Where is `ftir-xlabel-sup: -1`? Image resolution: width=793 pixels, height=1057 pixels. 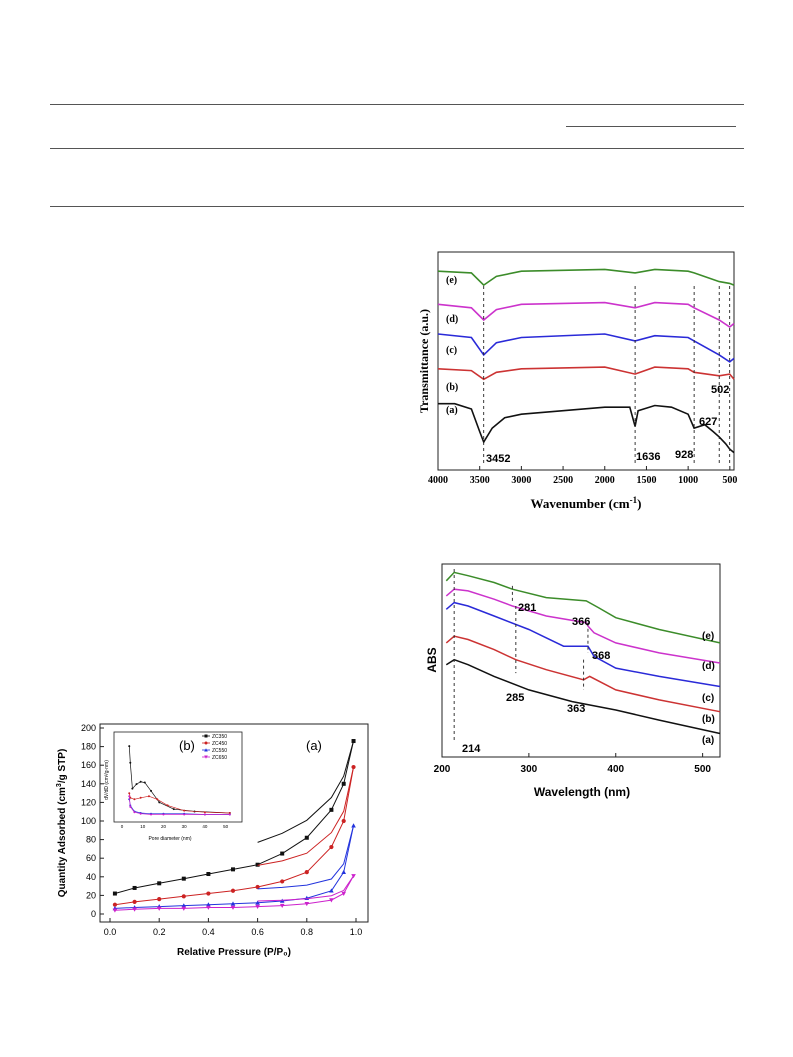
ftir-xlabel-sup: -1 is located at coordinates (634, 500).